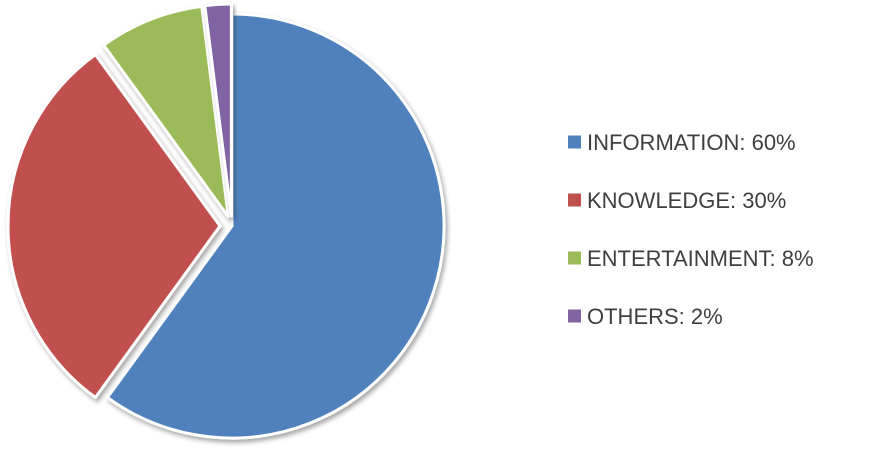 This screenshot has width=886, height=449. What do you see at coordinates (700, 258) in the screenshot?
I see `legend-entry-entertainment: ENTERTAINMENT: 8%` at bounding box center [700, 258].